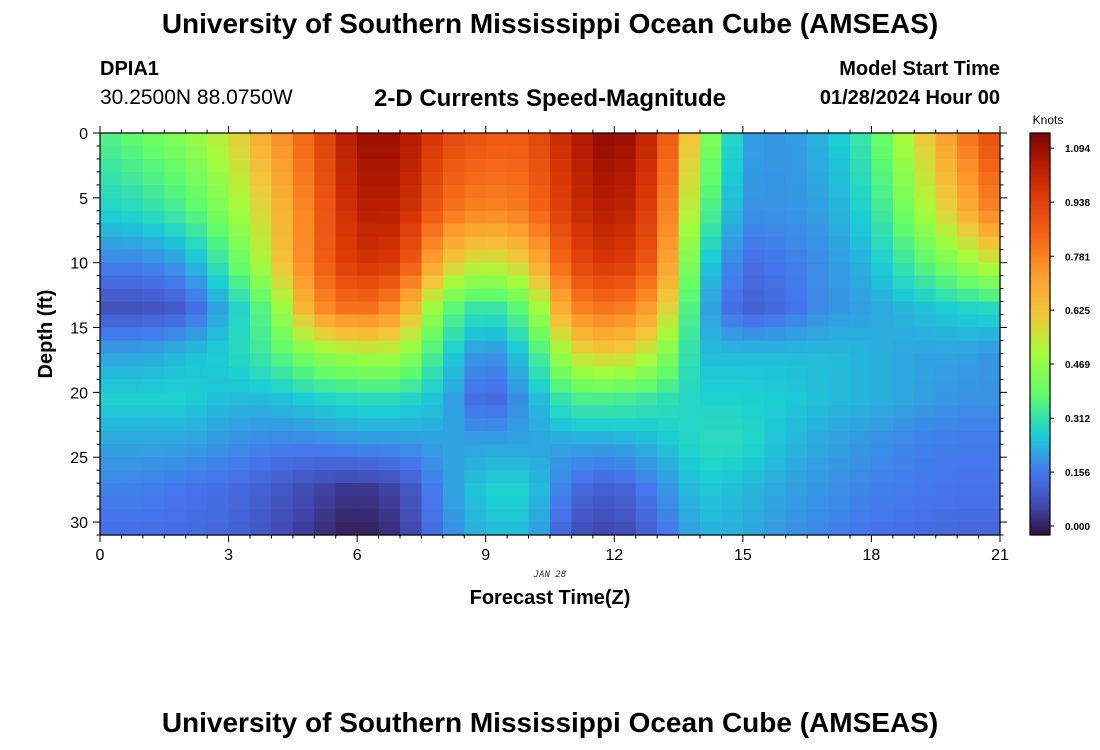 Image resolution: width=1100 pixels, height=750 pixels. What do you see at coordinates (550, 598) in the screenshot?
I see `x-axis-title: Forecast Time(Z)` at bounding box center [550, 598].